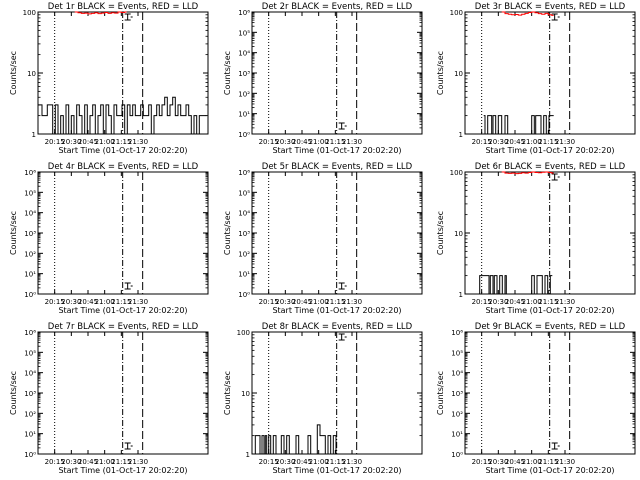  Describe the element at coordinates (100, 13) in the screenshot. I see `lld-series-line` at that location.